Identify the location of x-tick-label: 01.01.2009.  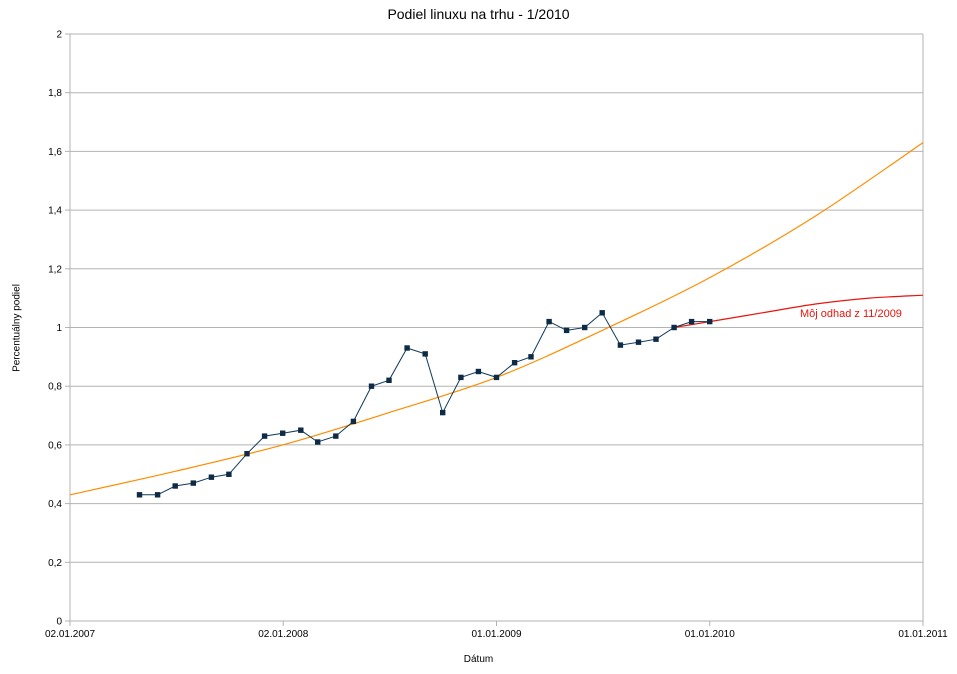
(496, 634).